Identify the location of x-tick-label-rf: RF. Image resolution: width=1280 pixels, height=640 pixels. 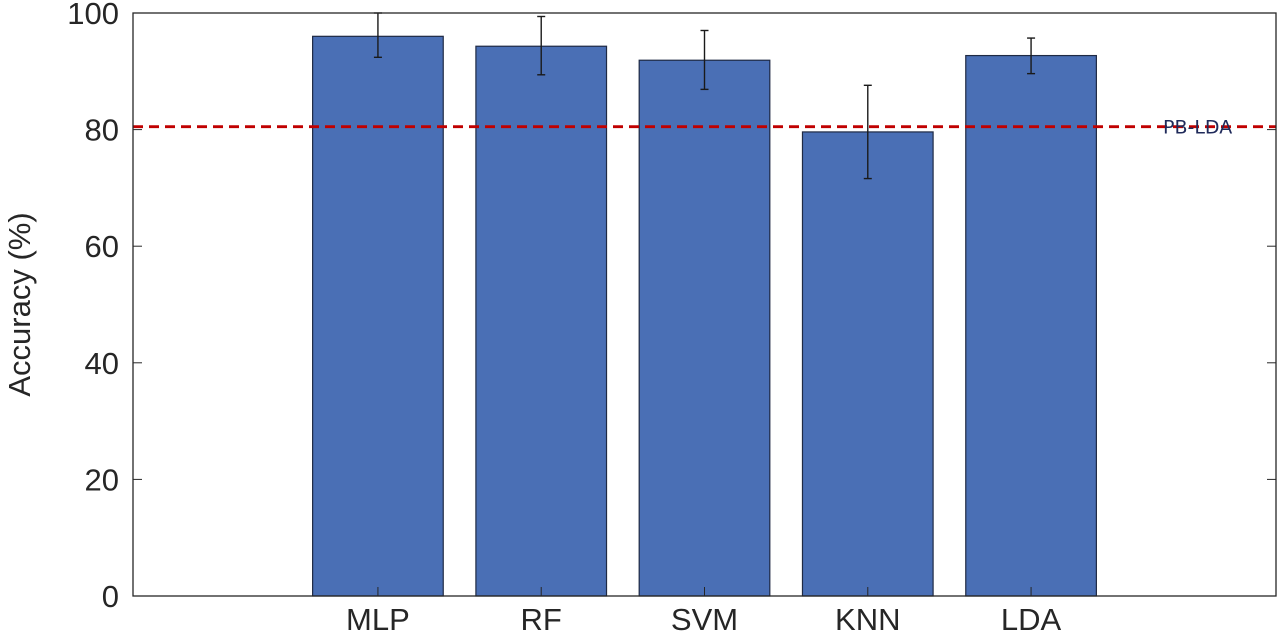
(541, 619).